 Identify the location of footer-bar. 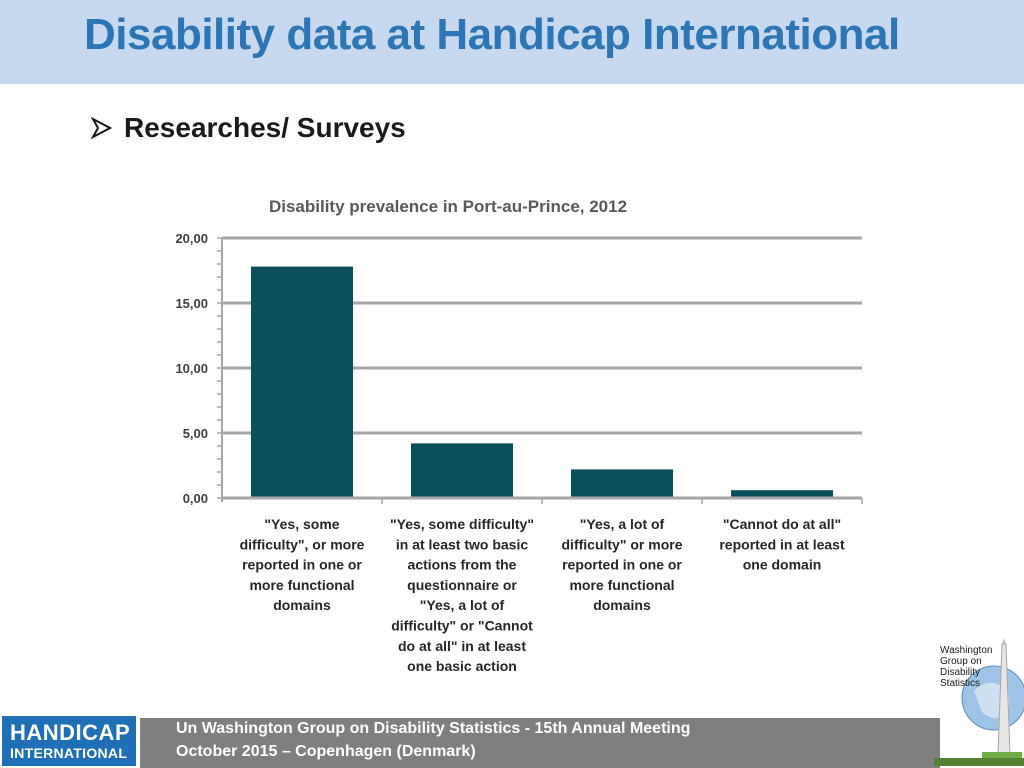
(540, 743).